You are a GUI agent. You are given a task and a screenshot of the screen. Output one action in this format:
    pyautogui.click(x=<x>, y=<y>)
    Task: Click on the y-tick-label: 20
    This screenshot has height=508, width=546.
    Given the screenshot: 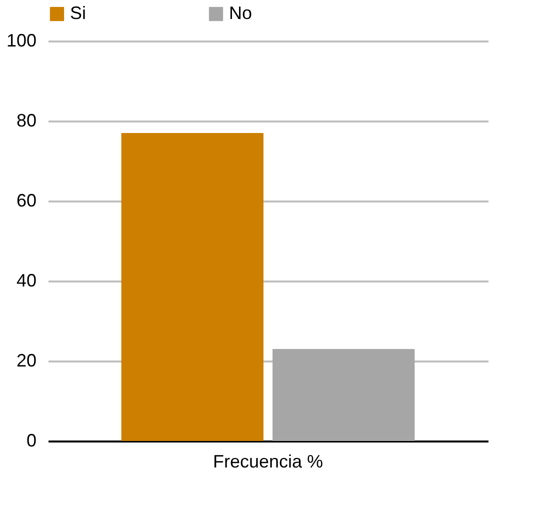 What is the action you would take?
    pyautogui.click(x=26, y=360)
    